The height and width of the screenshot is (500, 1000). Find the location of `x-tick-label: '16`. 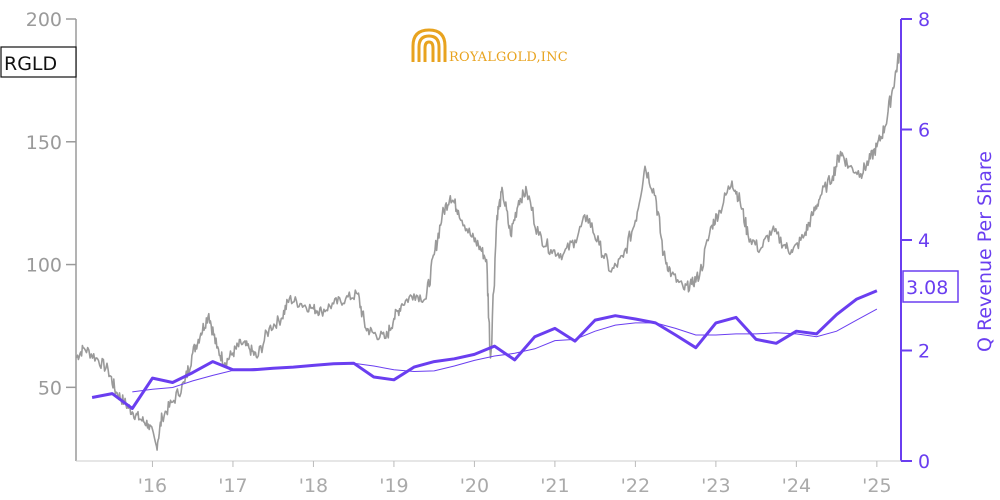

x-tick-label: '16 is located at coordinates (152, 486).